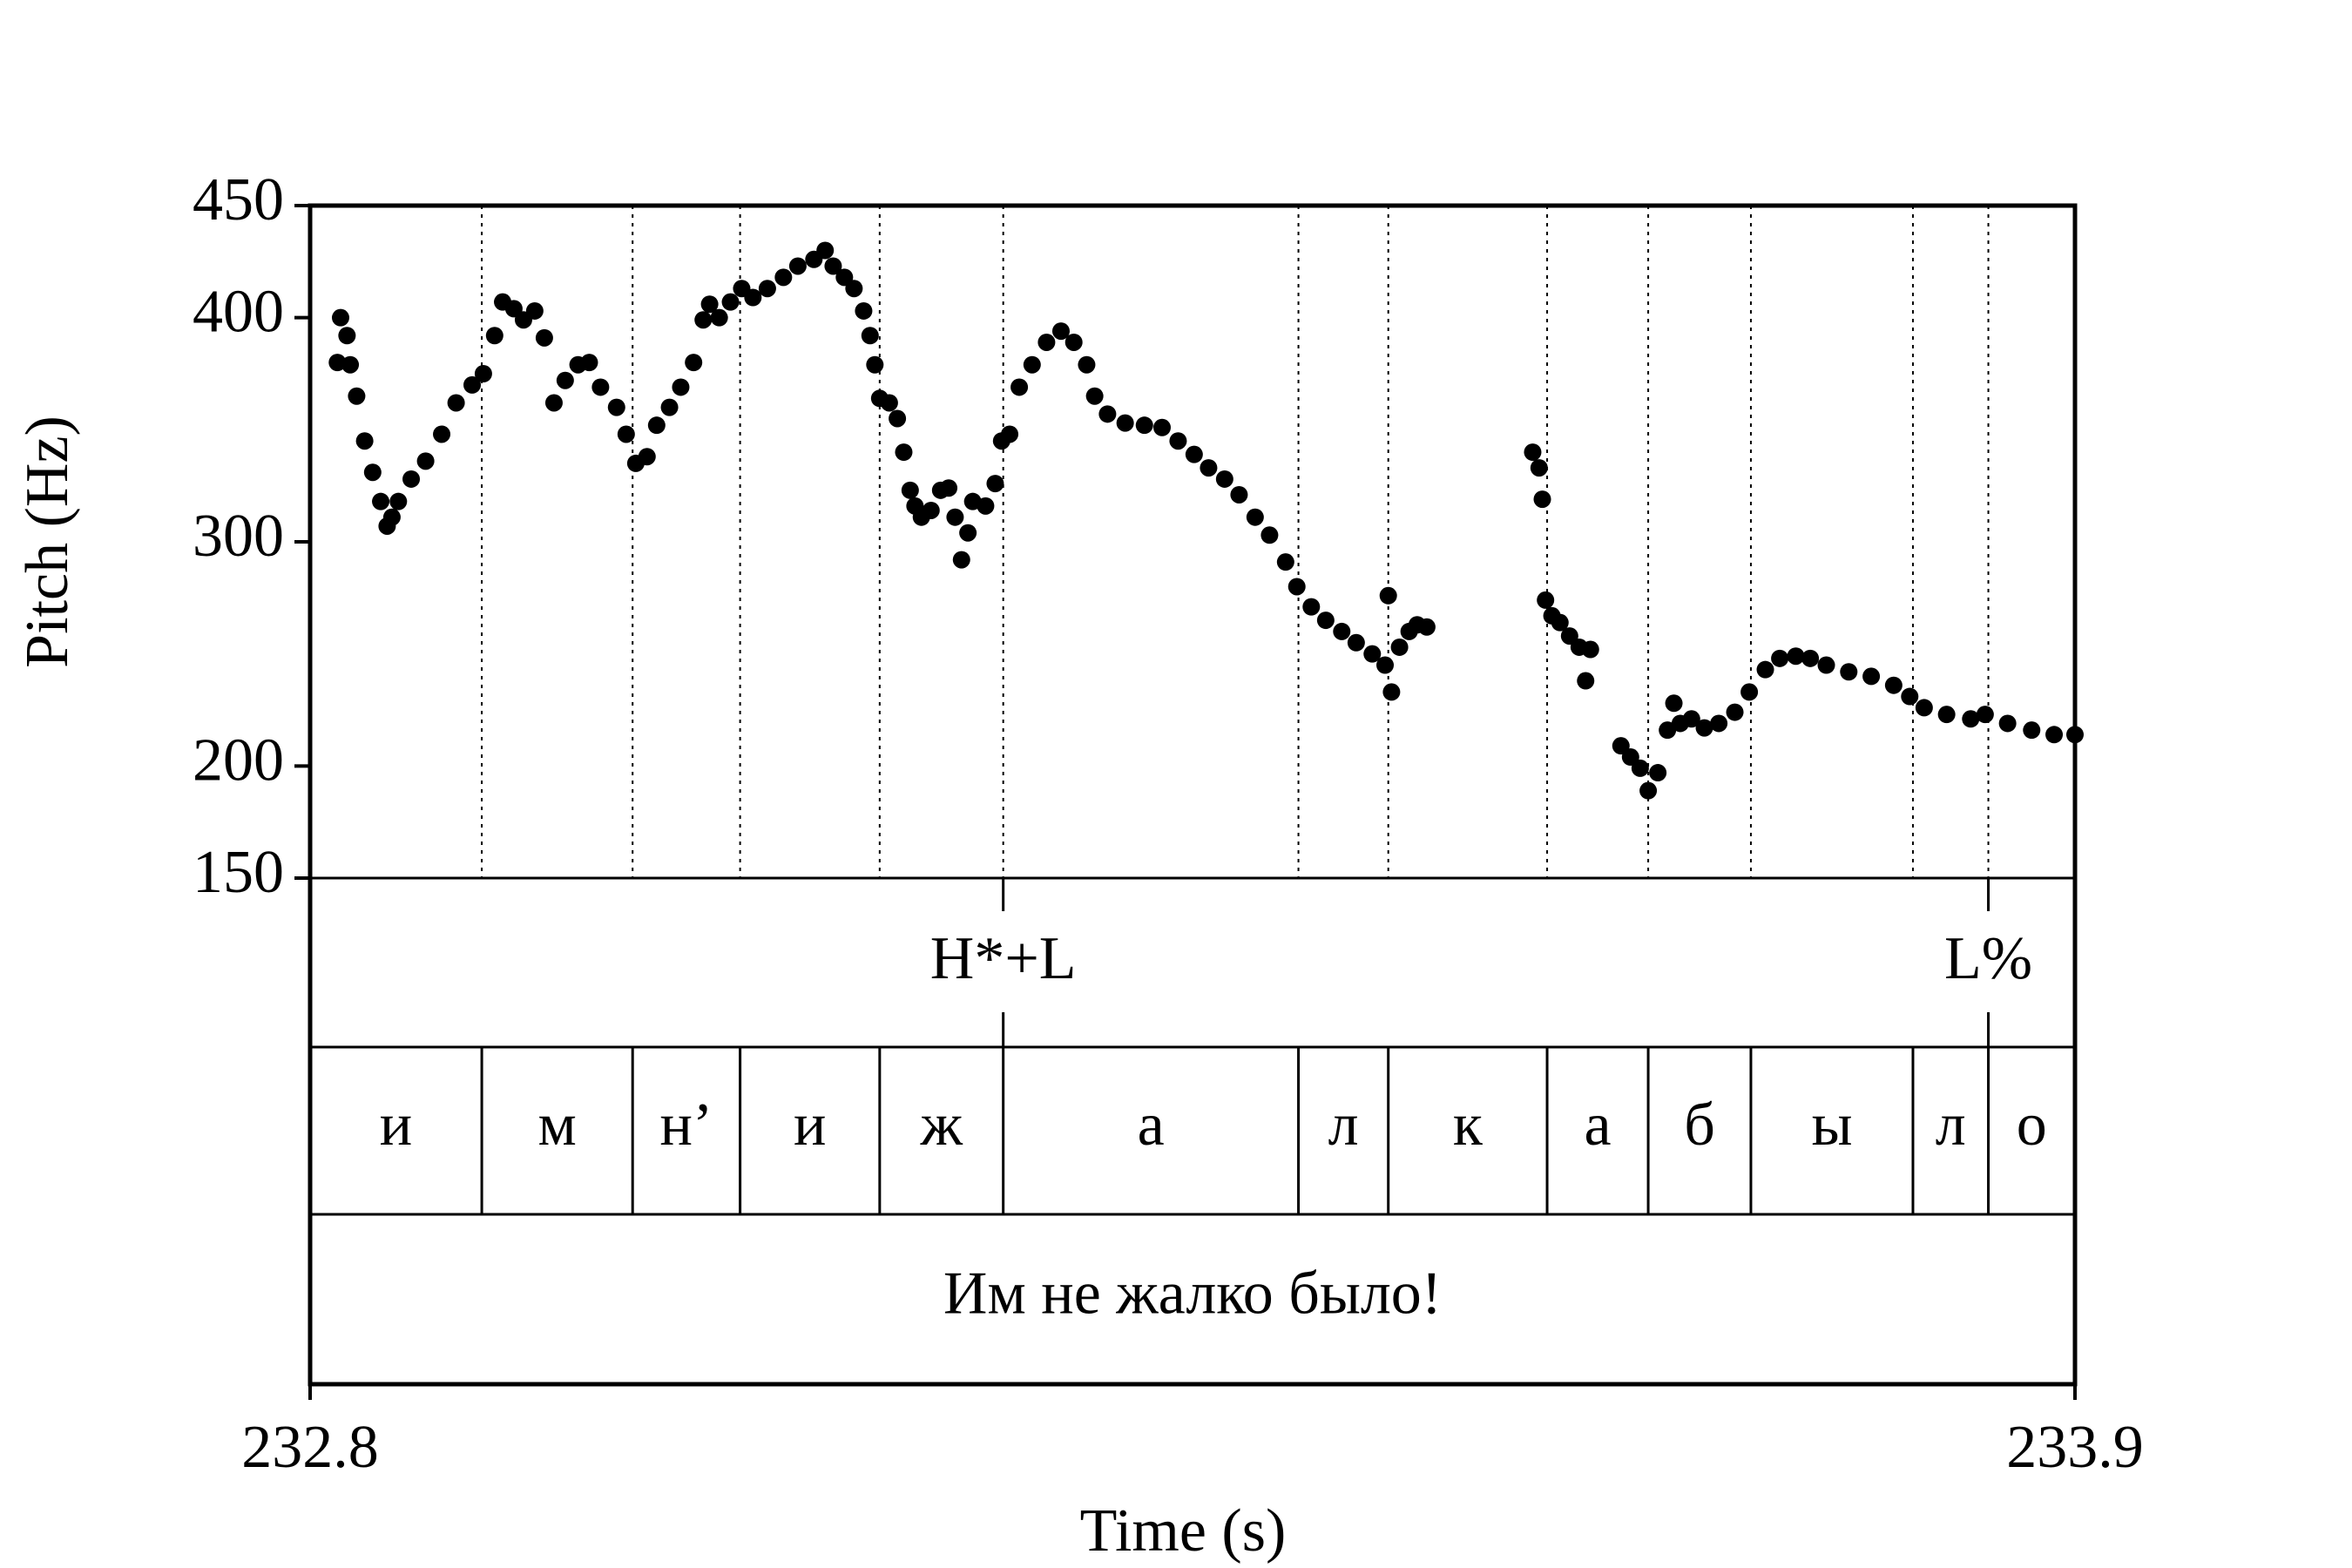 The width and height of the screenshot is (2352, 1568). Describe the element at coordinates (48, 542) in the screenshot. I see `y-axis-label: Pitch (Hz)` at that location.